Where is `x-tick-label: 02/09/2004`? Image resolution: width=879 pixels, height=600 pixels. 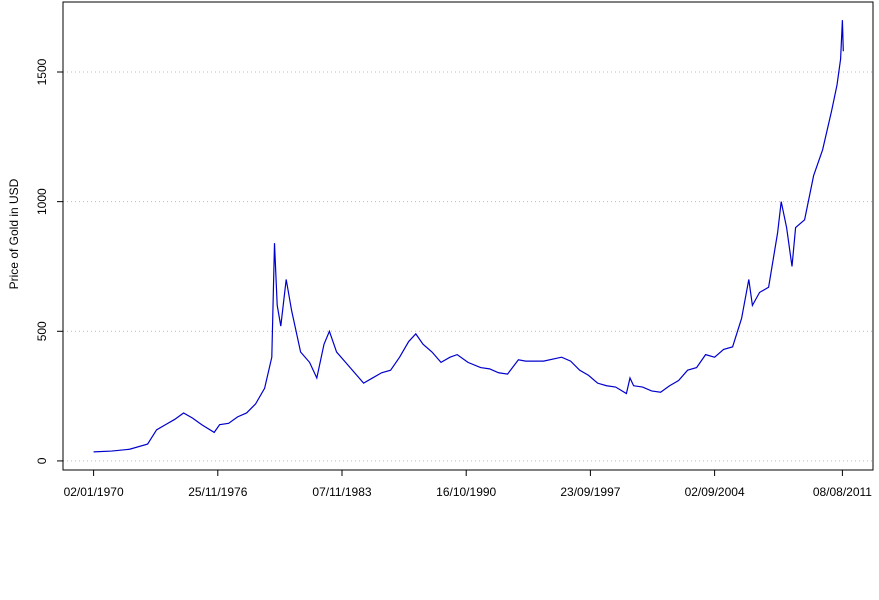
x-tick-label: 02/09/2004 is located at coordinates (715, 492).